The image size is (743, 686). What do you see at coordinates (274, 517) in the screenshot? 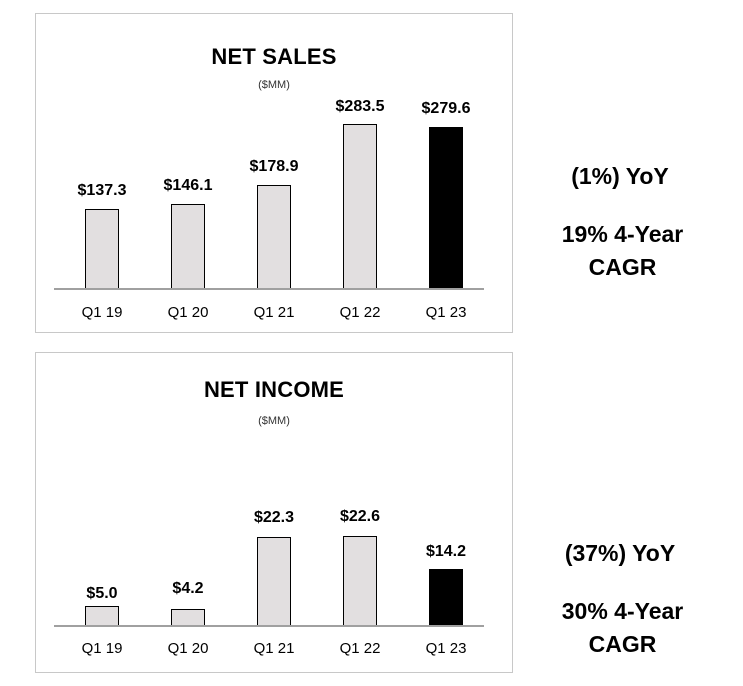
I see `value-label: $22.3` at bounding box center [274, 517].